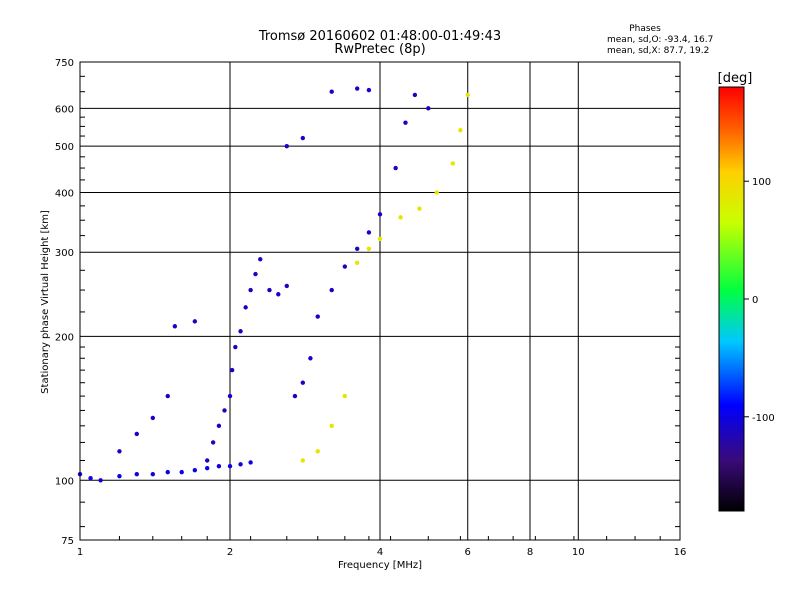  What do you see at coordinates (735, 78) in the screenshot?
I see `colorbar-label: [deg]` at bounding box center [735, 78].